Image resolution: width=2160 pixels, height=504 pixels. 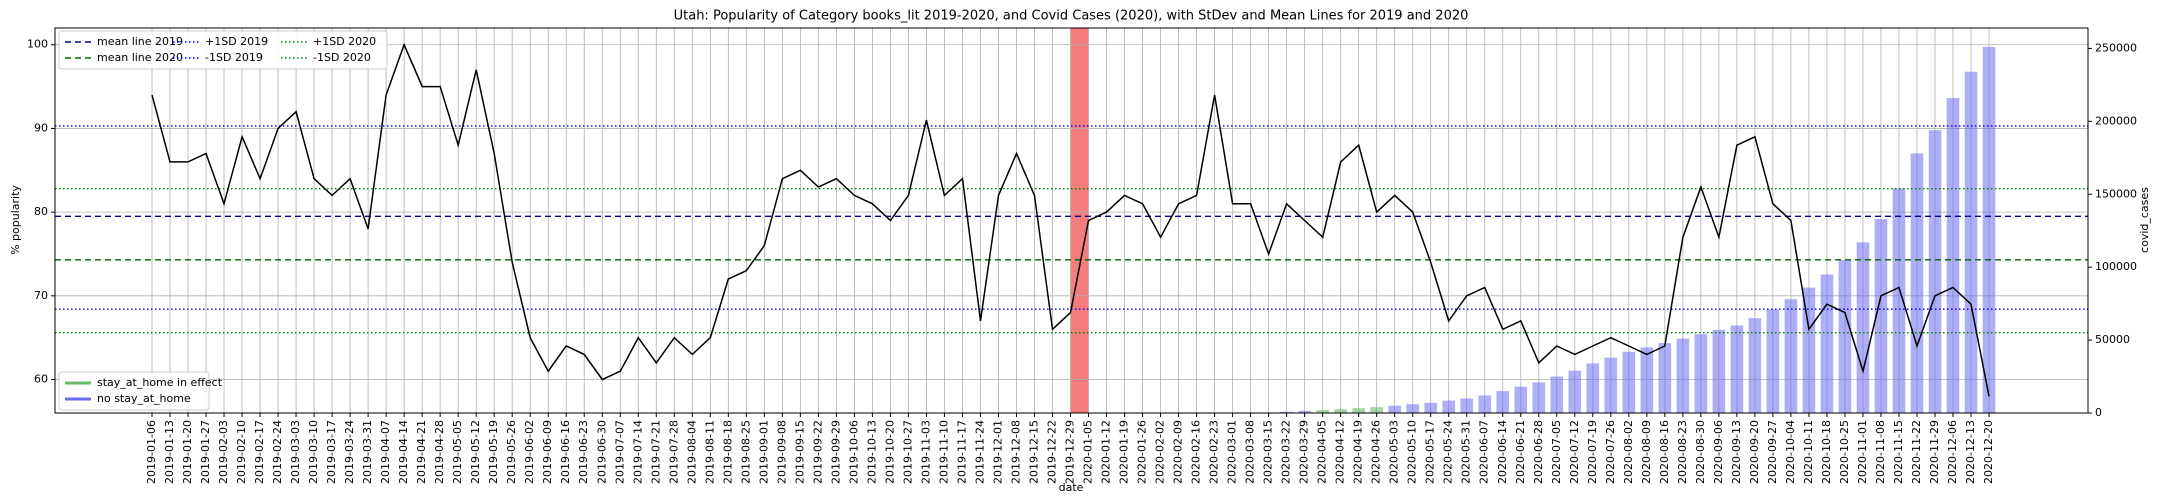 What do you see at coordinates (1079, 220) in the screenshot?
I see `highlight-span` at bounding box center [1079, 220].